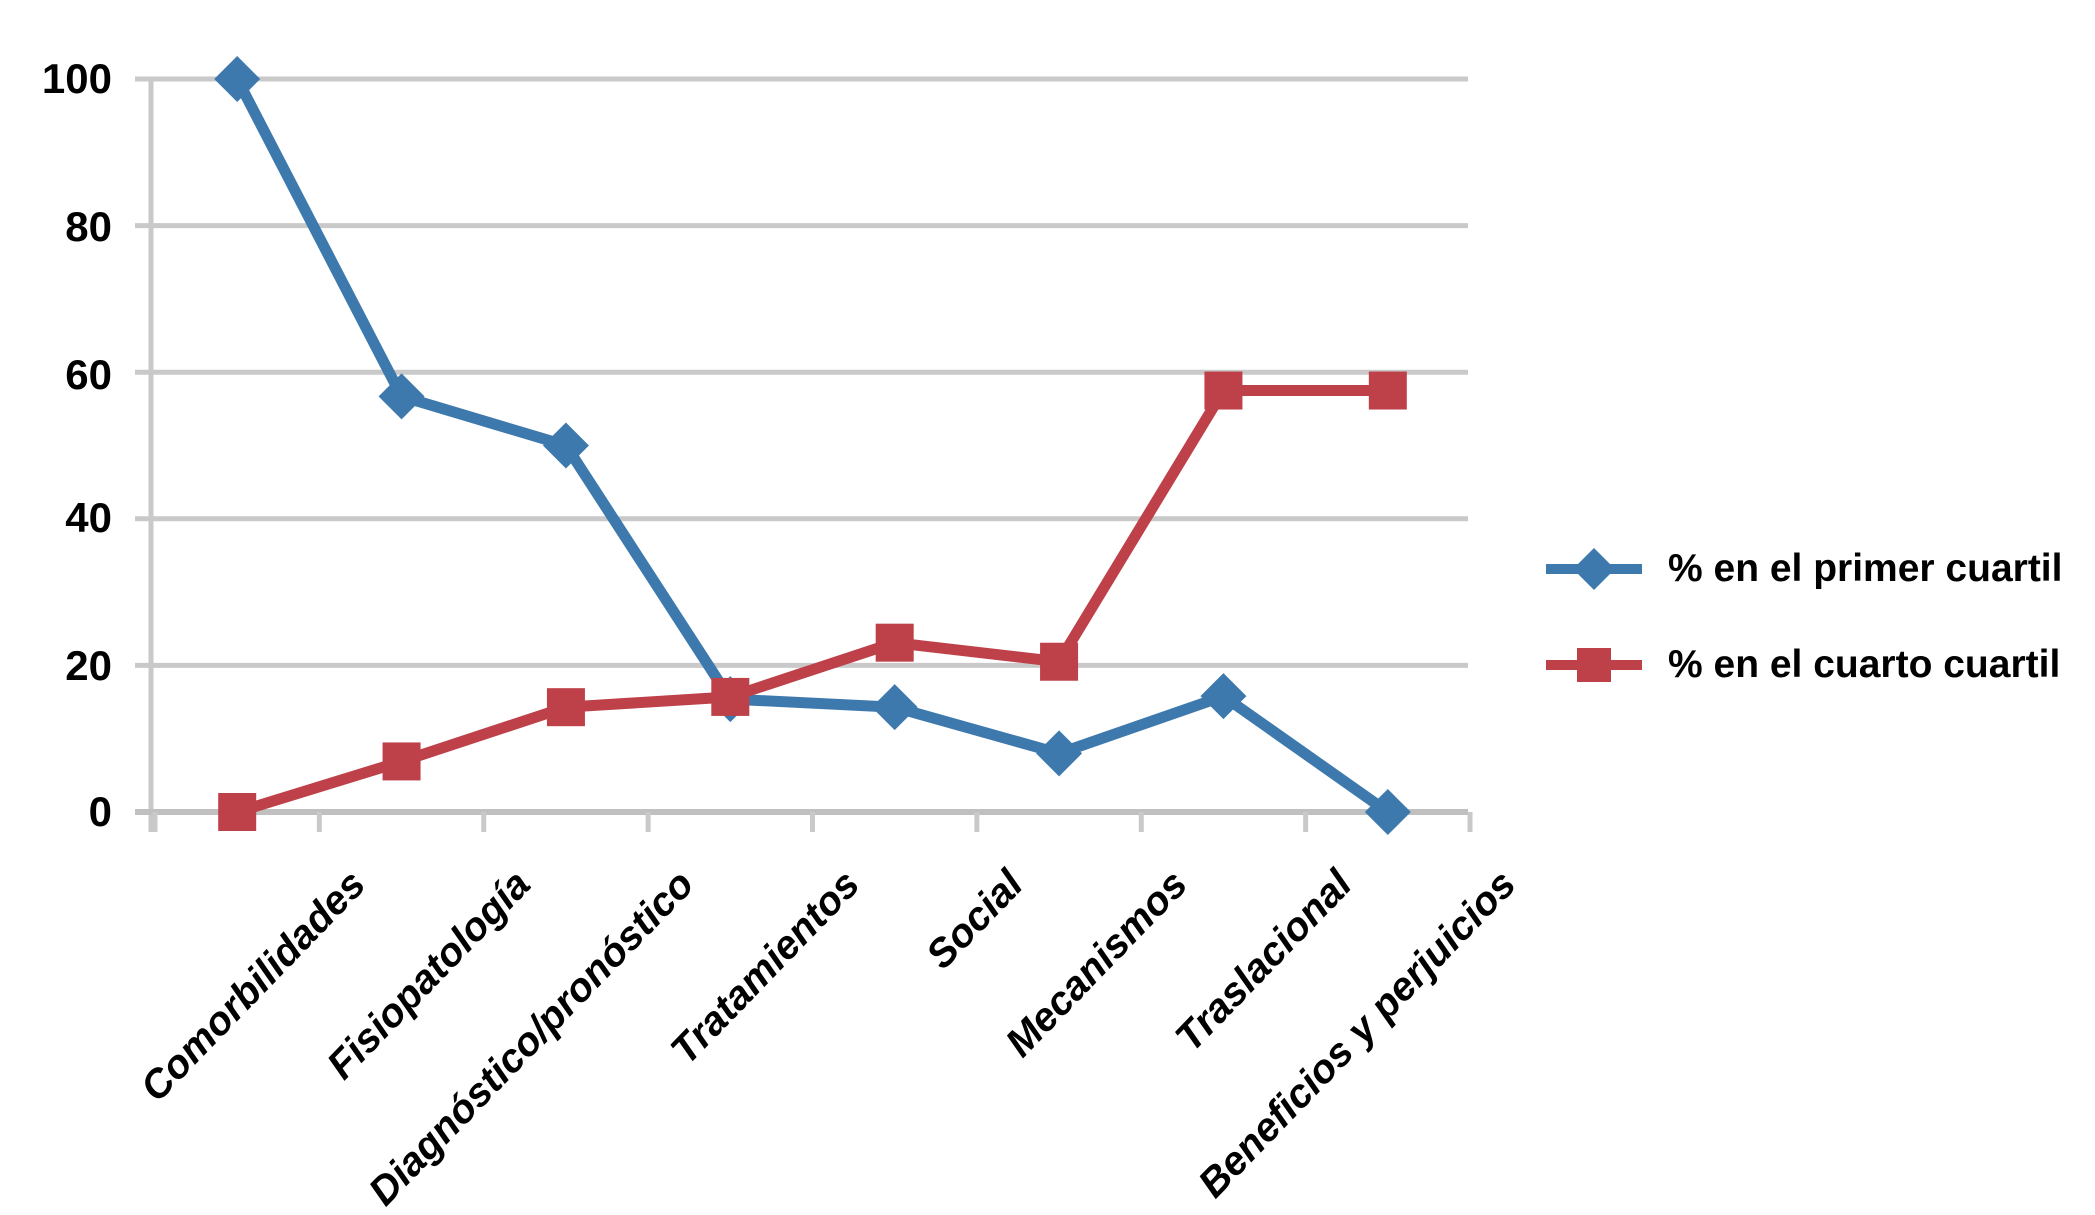 The height and width of the screenshot is (1215, 2095). What do you see at coordinates (88, 665) in the screenshot?
I see `y-axis-tick-label: 20` at bounding box center [88, 665].